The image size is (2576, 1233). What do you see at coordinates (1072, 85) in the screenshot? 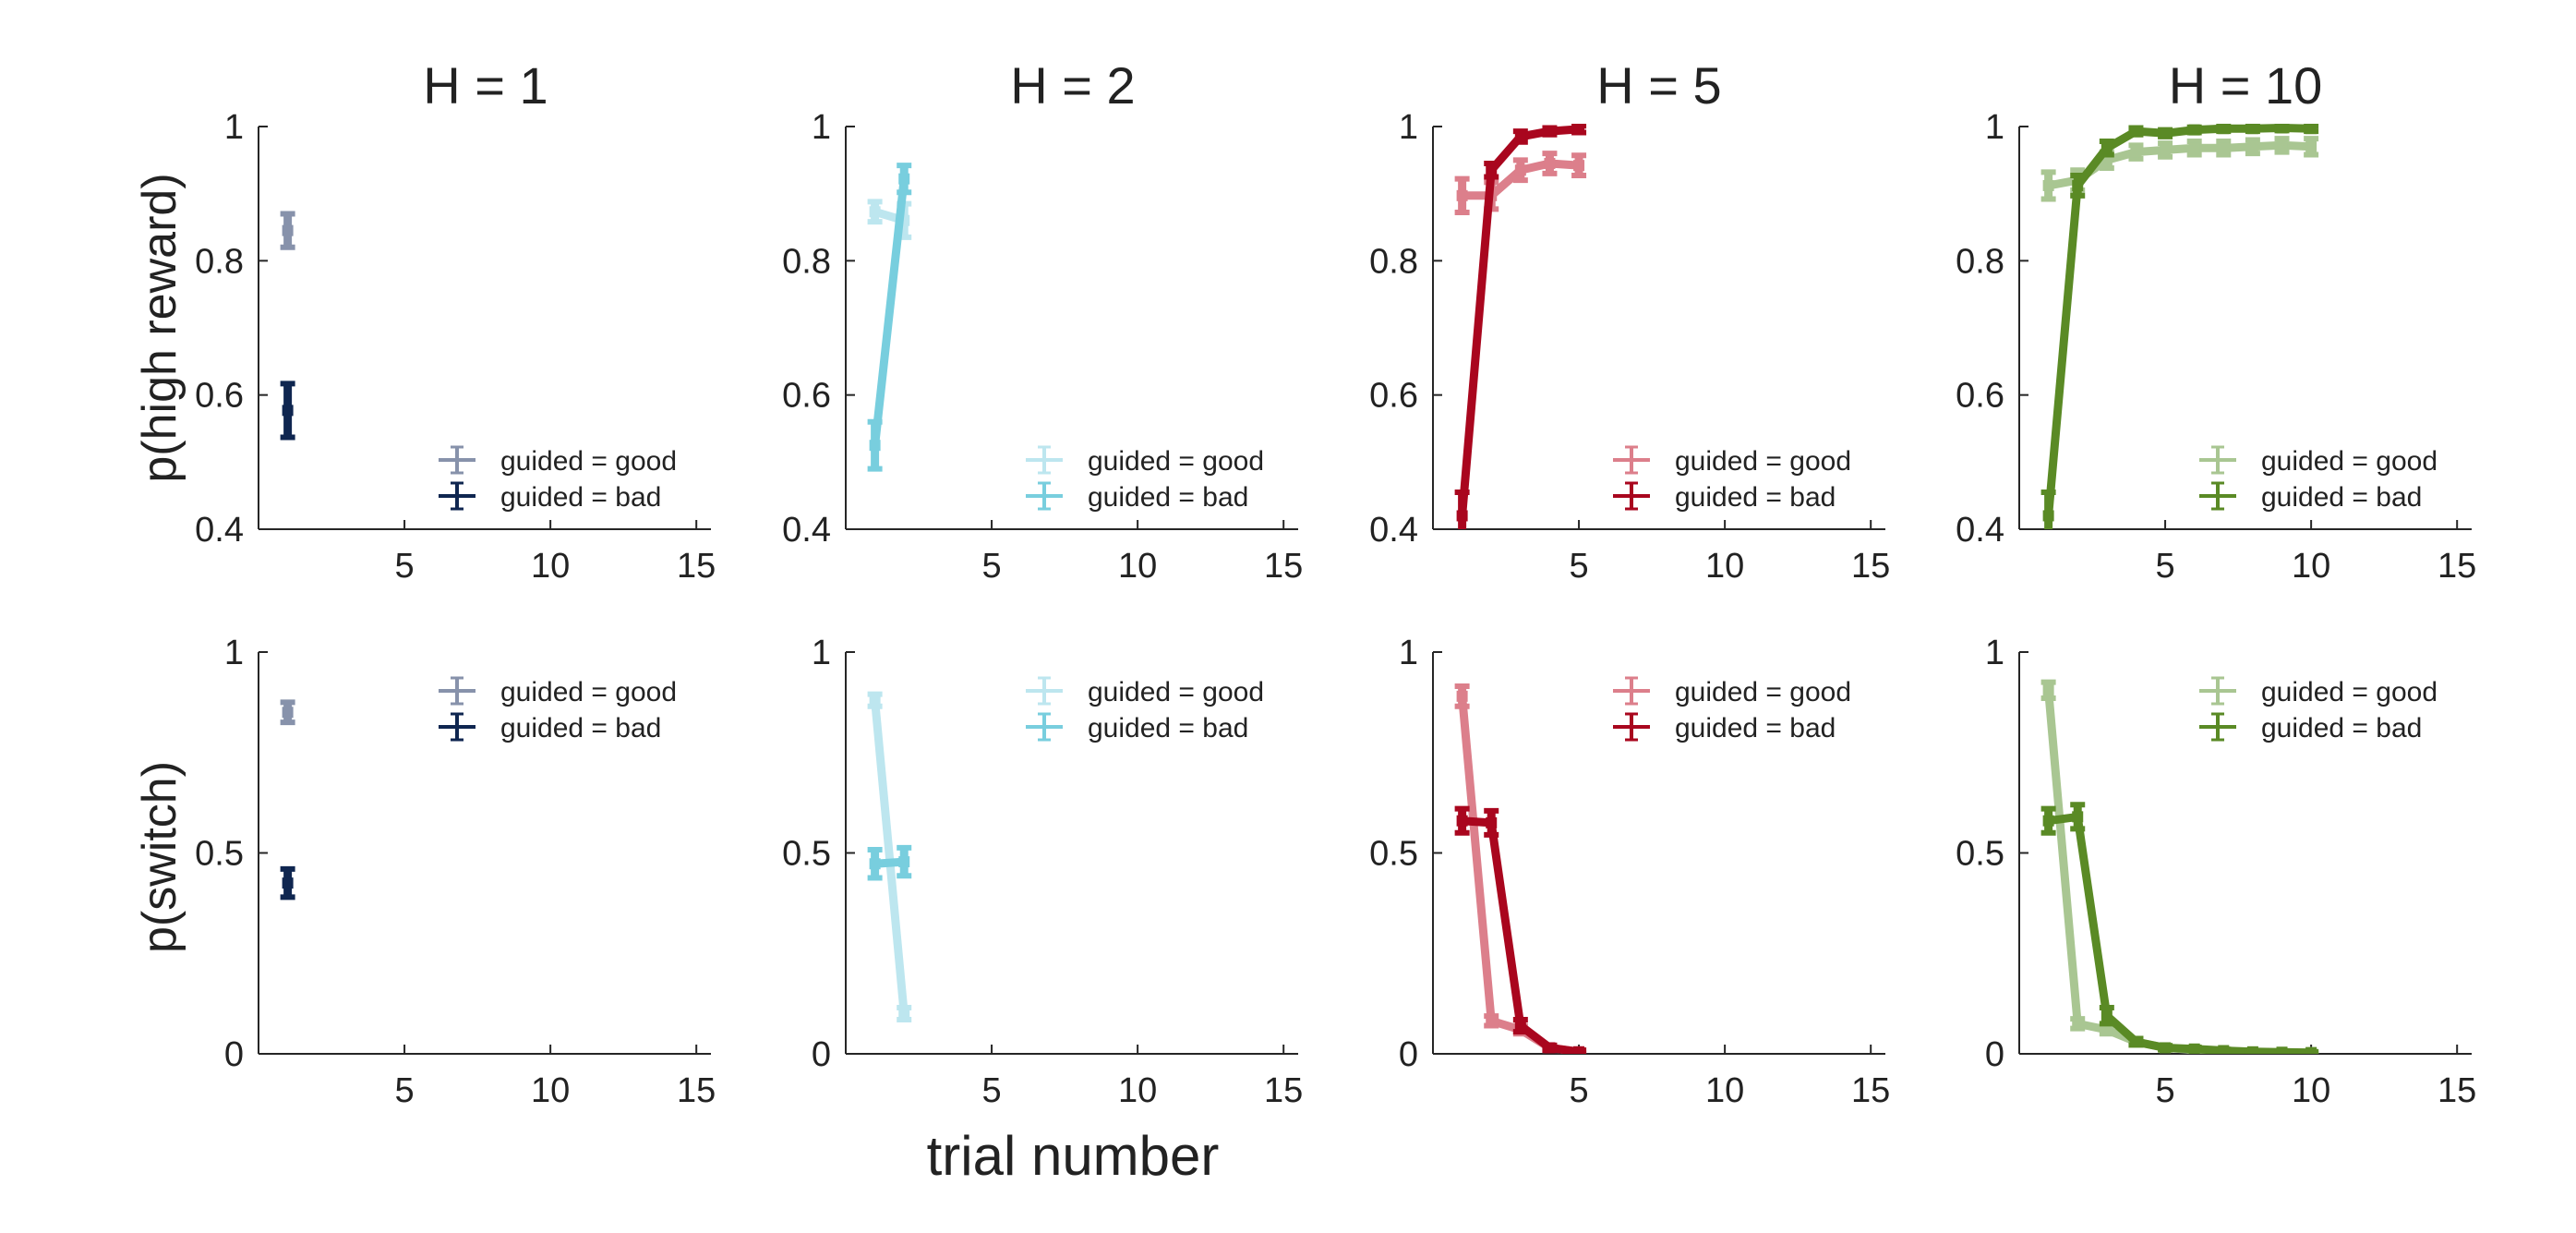
I see `col-title-h2: H = 2` at bounding box center [1072, 85].